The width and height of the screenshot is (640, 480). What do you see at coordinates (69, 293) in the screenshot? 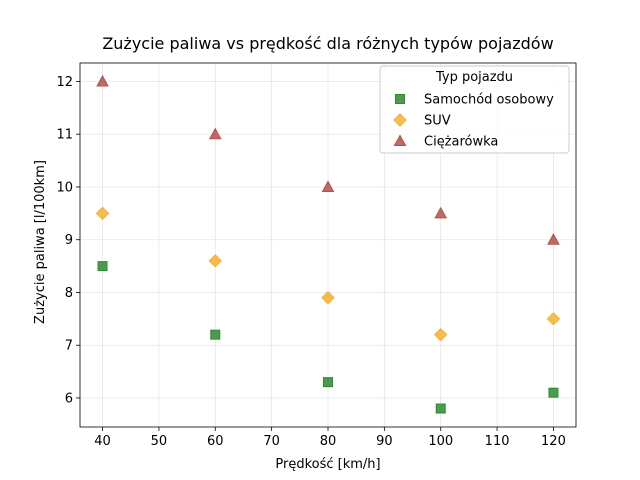
I see `y-tick-label: 8` at bounding box center [69, 293].